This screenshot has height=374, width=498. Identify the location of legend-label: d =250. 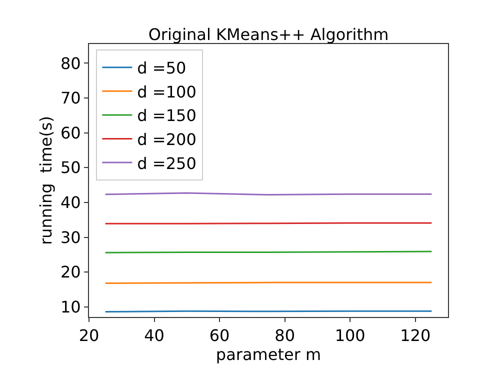
(166, 163).